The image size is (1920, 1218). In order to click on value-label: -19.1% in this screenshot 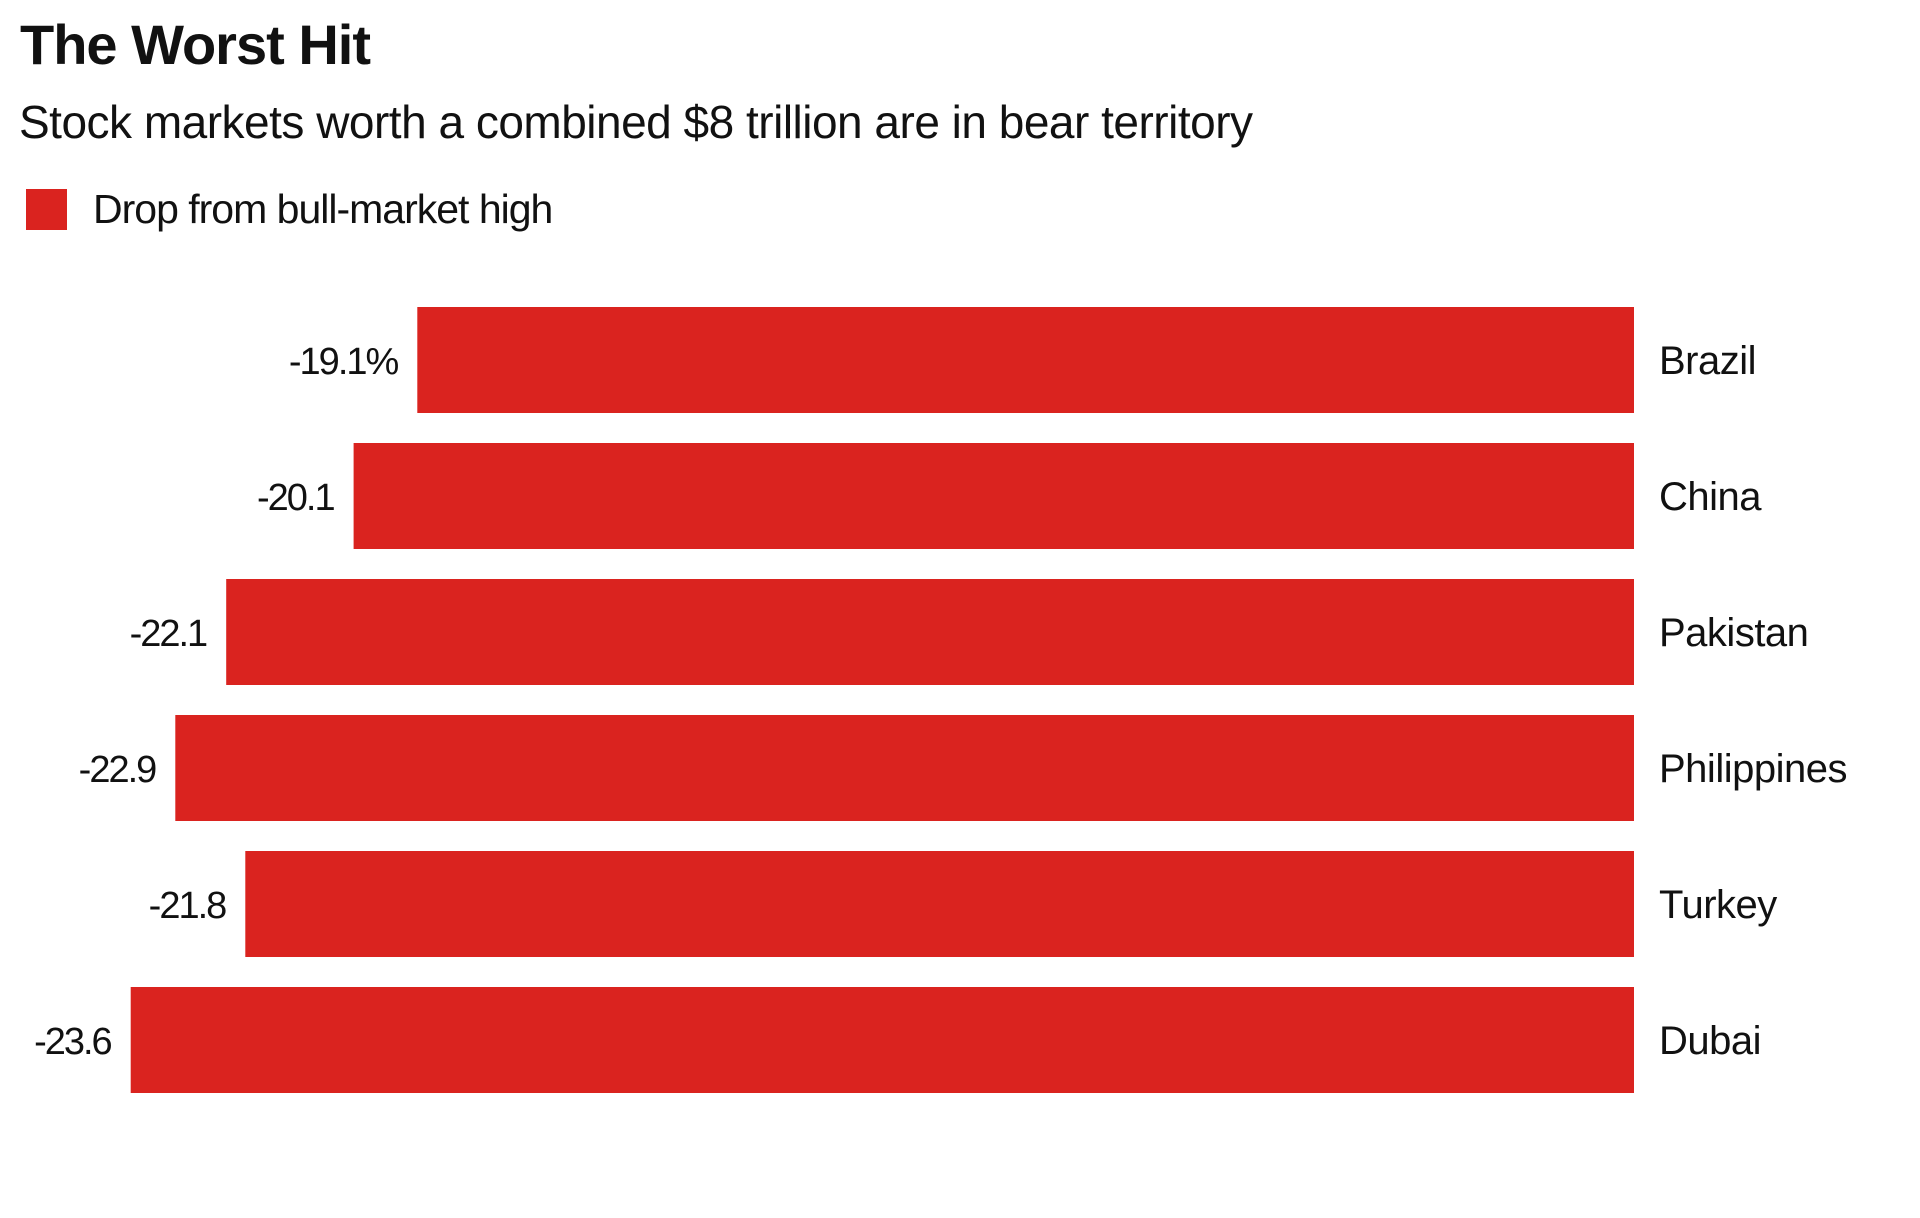, I will do `click(344, 362)`.